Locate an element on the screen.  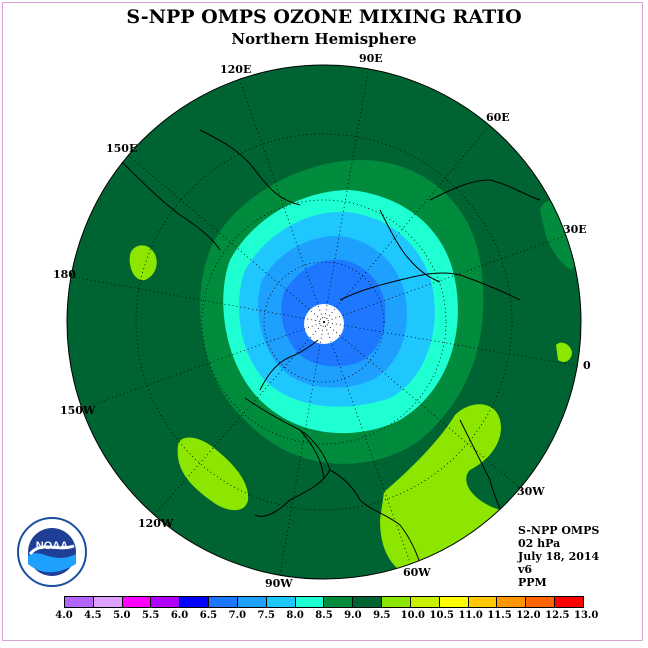
lon-label-150w: 150W is located at coordinates (78, 410).